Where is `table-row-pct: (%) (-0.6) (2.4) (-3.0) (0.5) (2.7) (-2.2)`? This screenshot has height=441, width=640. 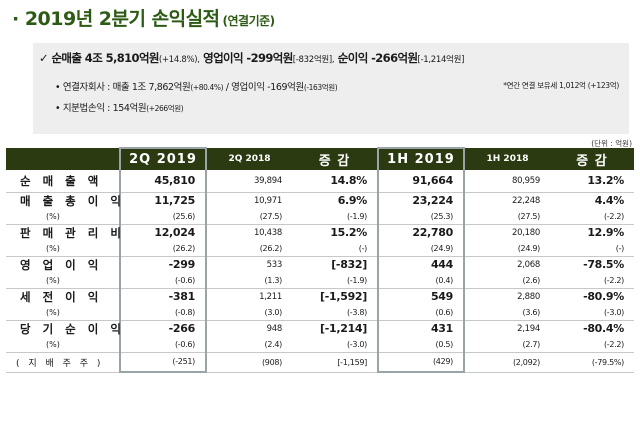 table-row-pct: (%) (-0.6) (2.4) (-3.0) (0.5) (2.7) (-2.2) is located at coordinates (320, 345).